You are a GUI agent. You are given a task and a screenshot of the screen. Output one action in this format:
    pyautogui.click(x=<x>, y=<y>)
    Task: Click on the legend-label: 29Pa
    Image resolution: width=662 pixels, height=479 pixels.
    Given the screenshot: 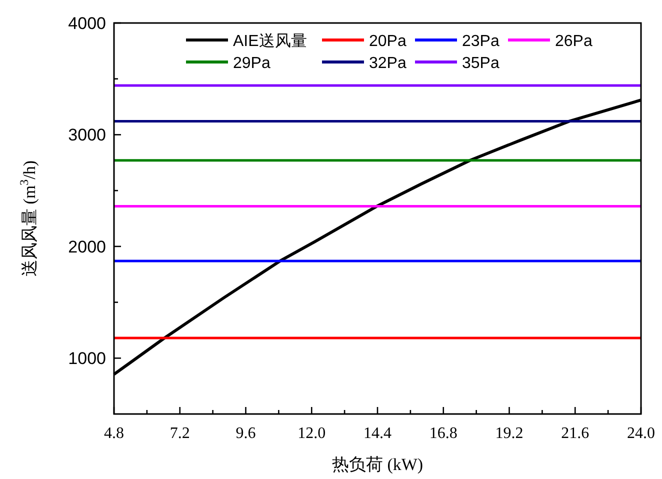 What is the action you would take?
    pyautogui.click(x=251, y=63)
    